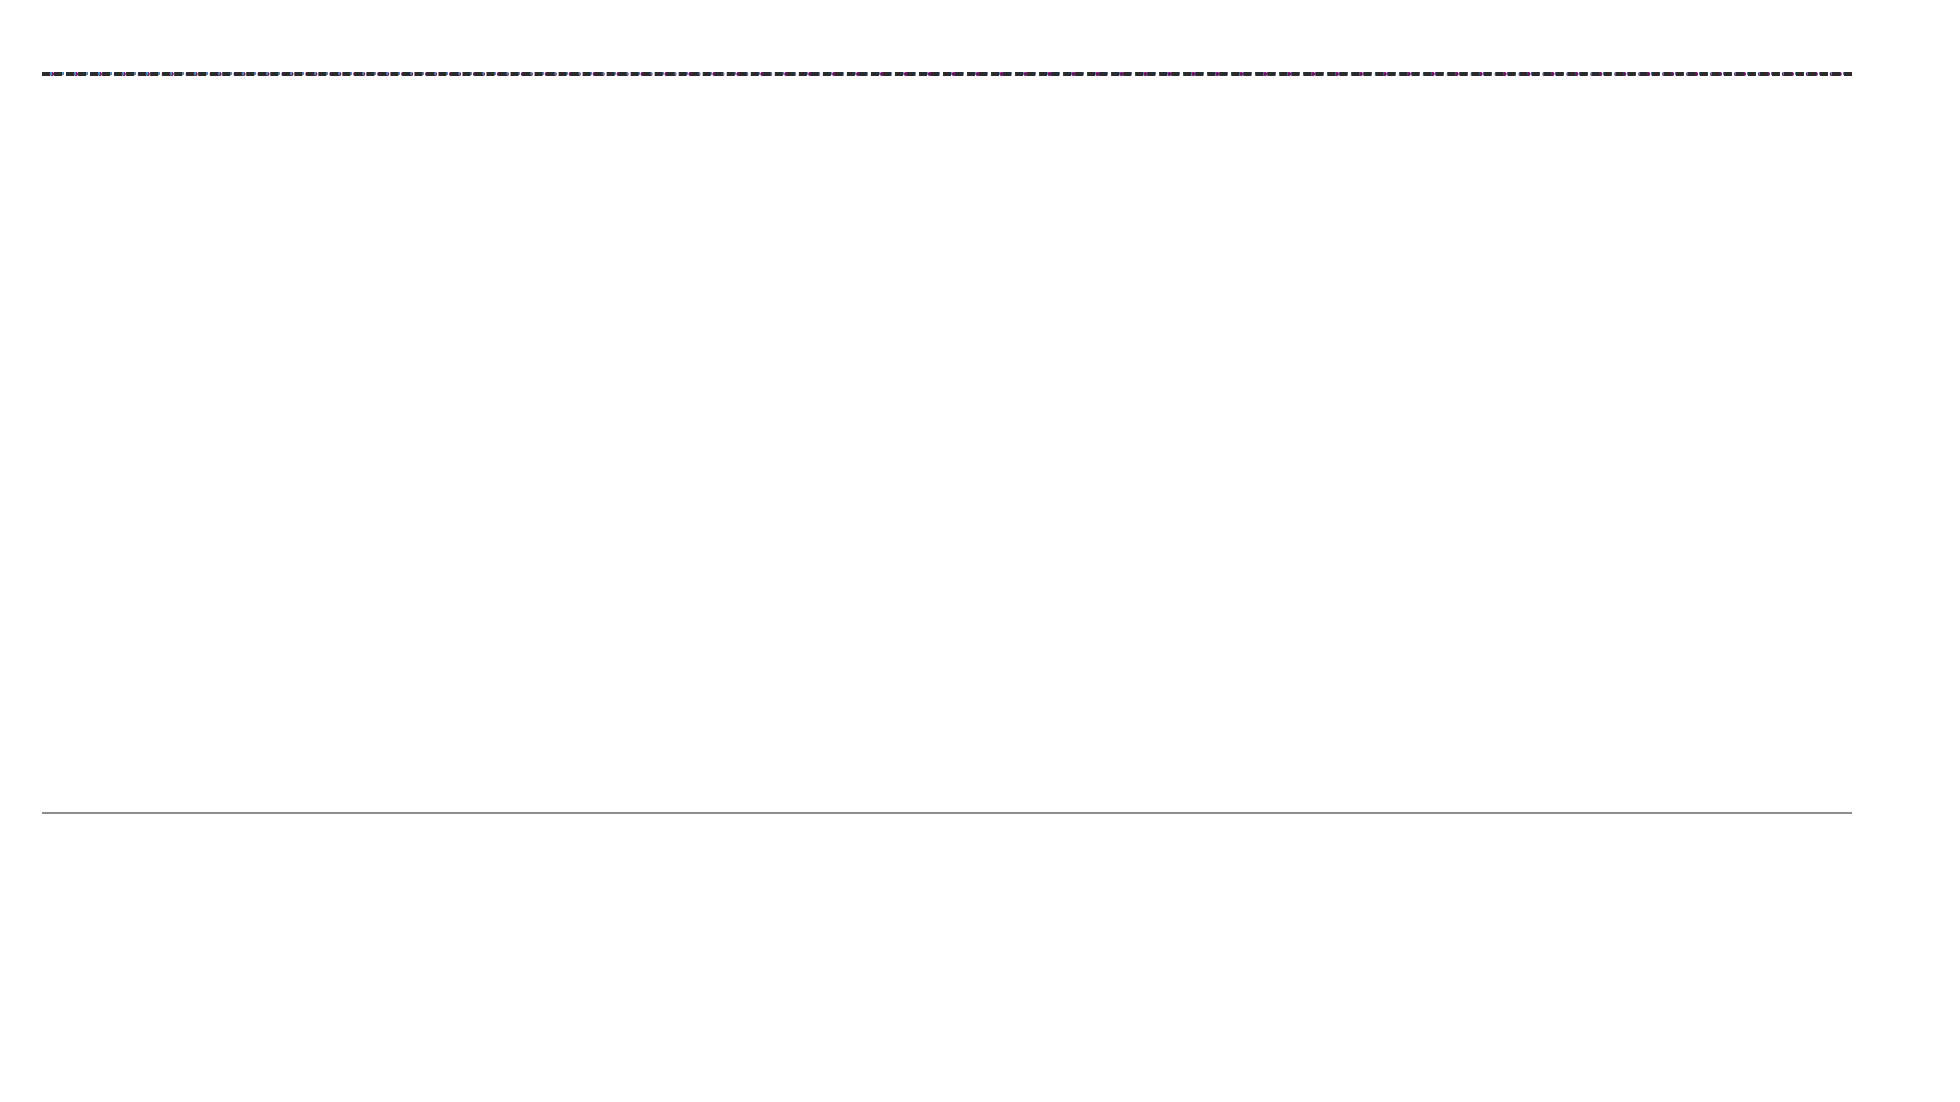  What do you see at coordinates (947, 813) in the screenshot?
I see `x-axis` at bounding box center [947, 813].